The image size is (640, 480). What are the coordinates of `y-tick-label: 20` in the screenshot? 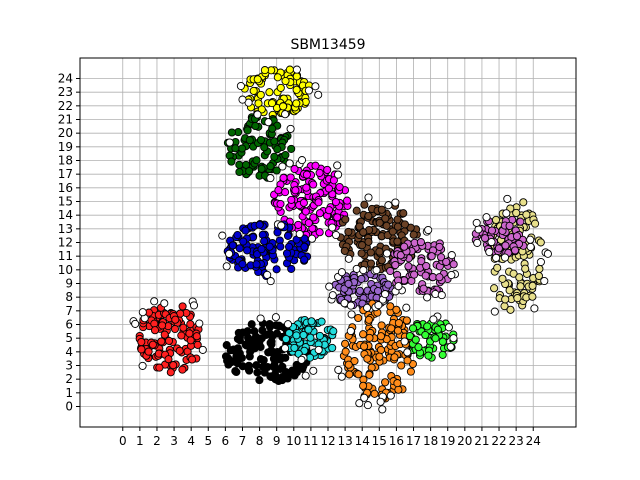 It's located at (65, 133).